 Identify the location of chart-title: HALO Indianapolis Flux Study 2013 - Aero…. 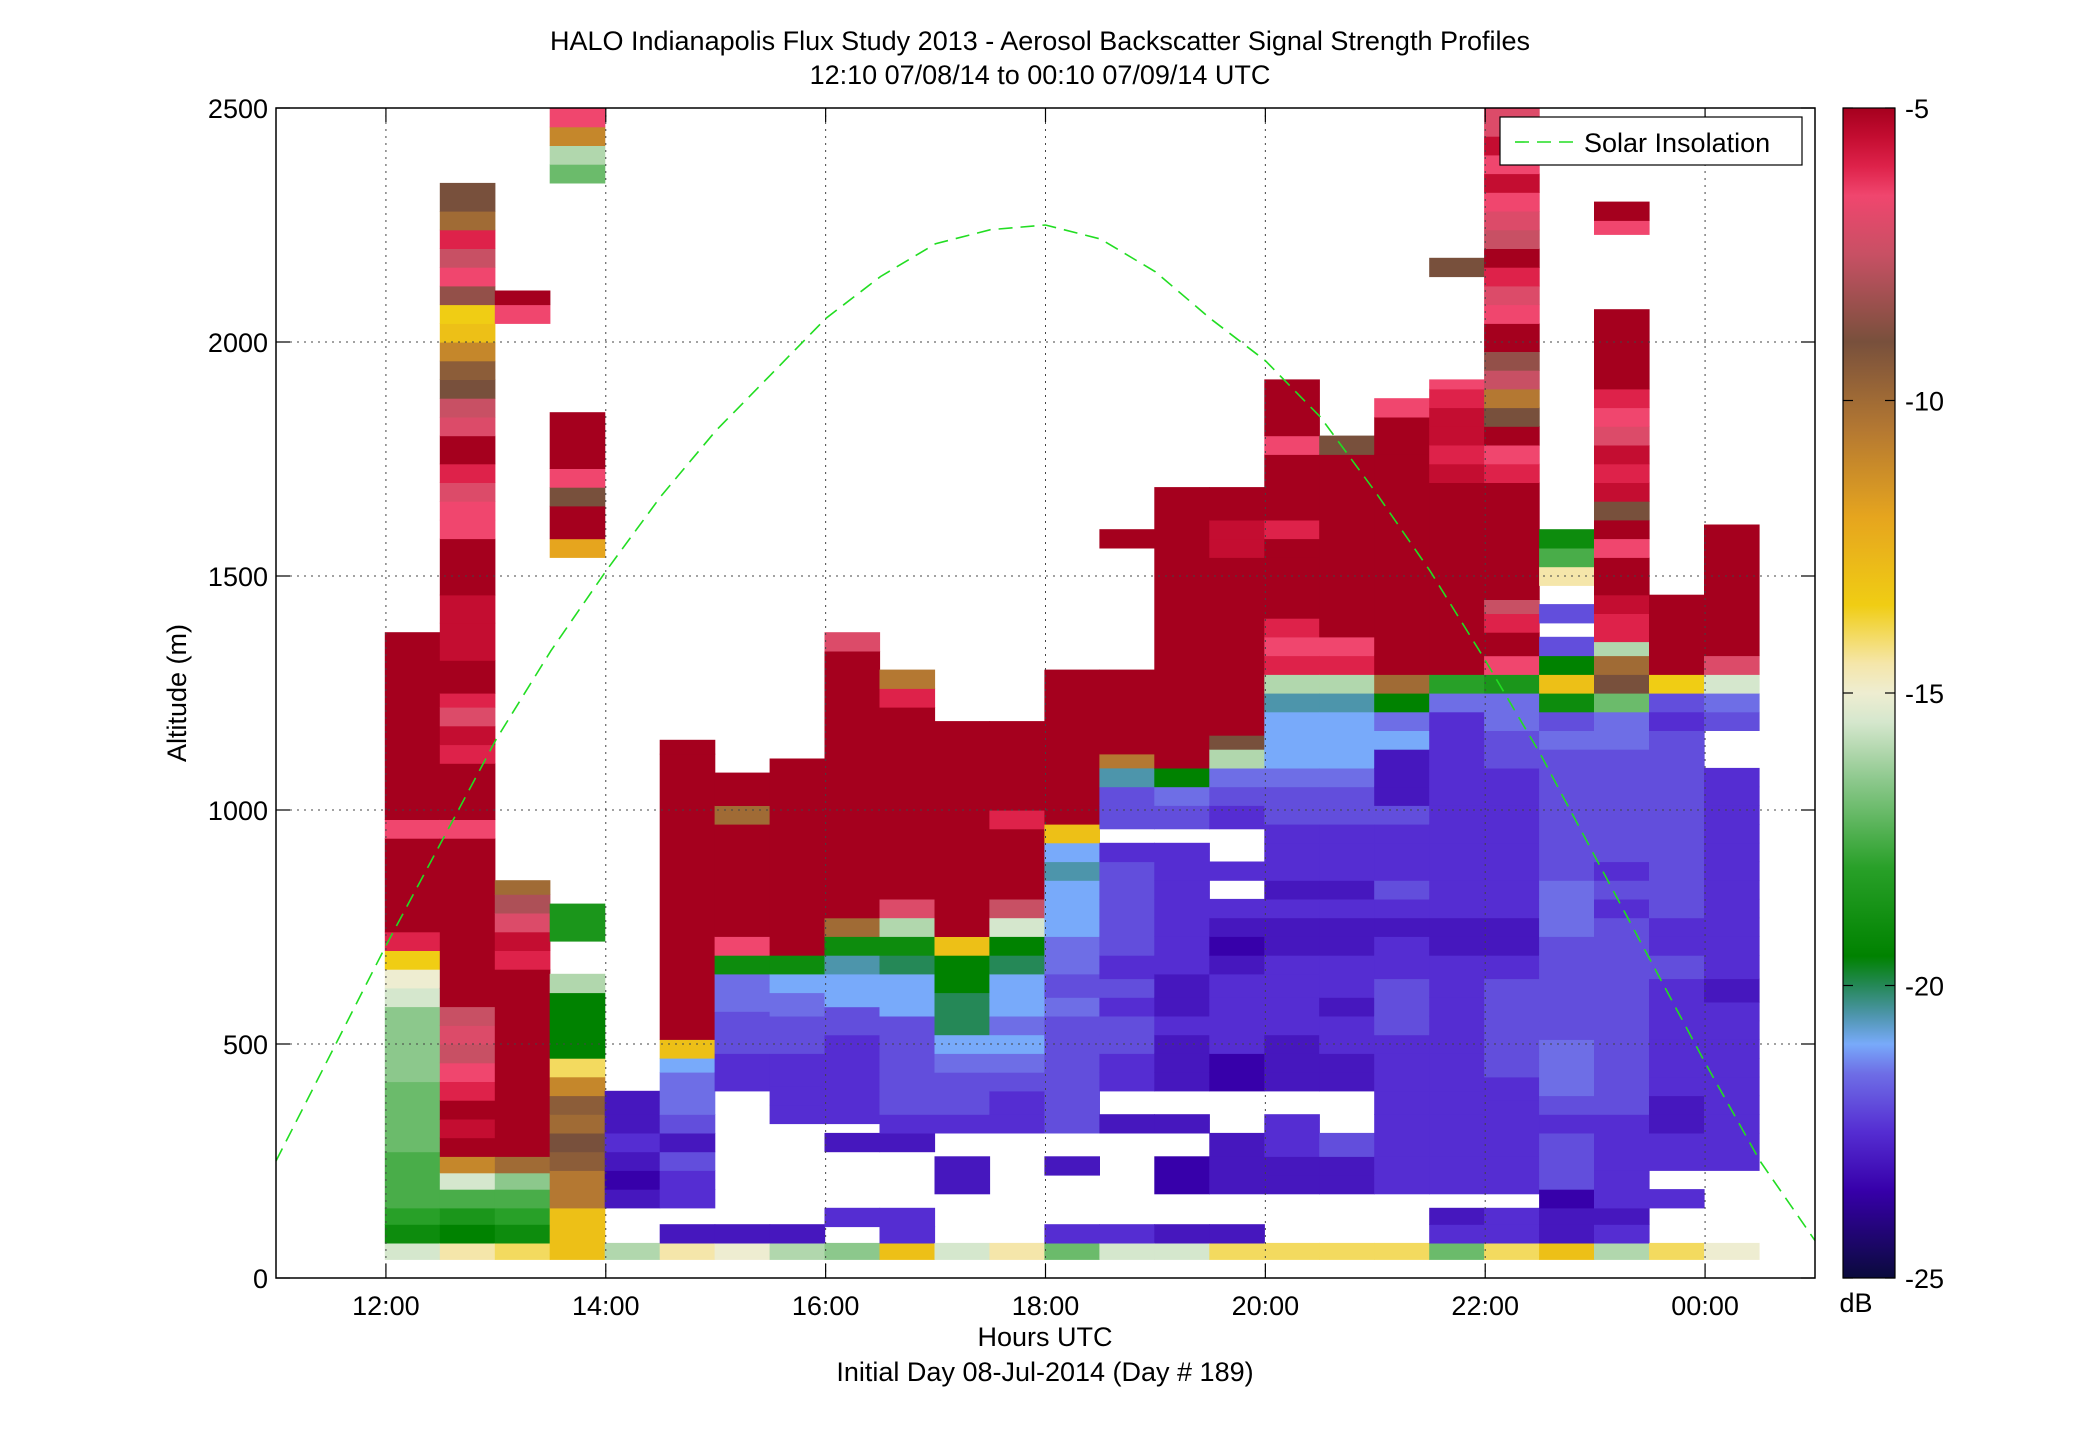
(1040, 41).